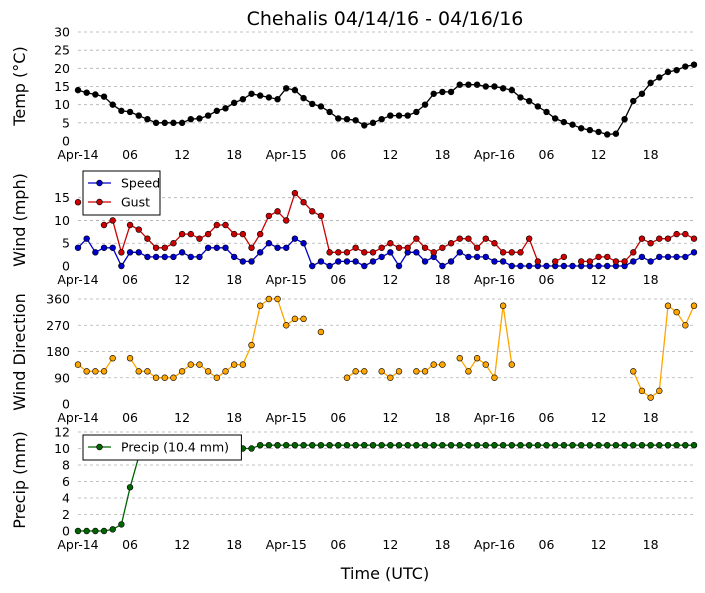 The width and height of the screenshot is (705, 593). I want to click on y-tick-label: 5, so click(66, 243).